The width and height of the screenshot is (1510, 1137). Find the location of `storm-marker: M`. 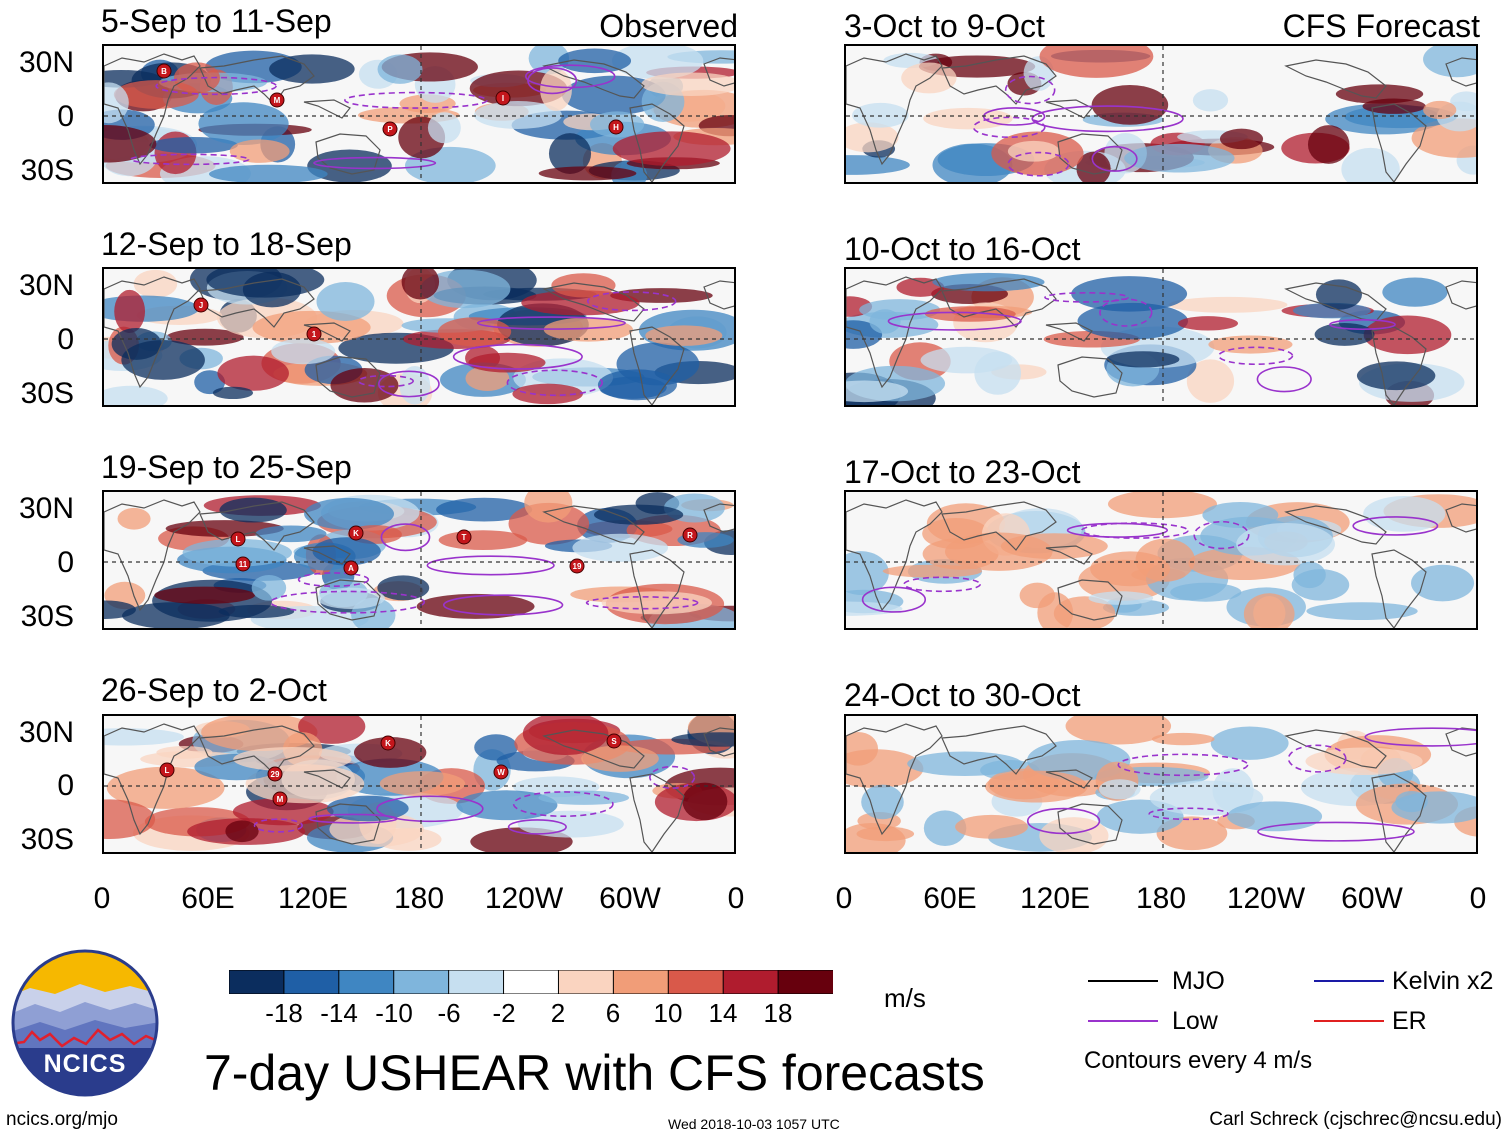

storm-marker: M is located at coordinates (277, 100).